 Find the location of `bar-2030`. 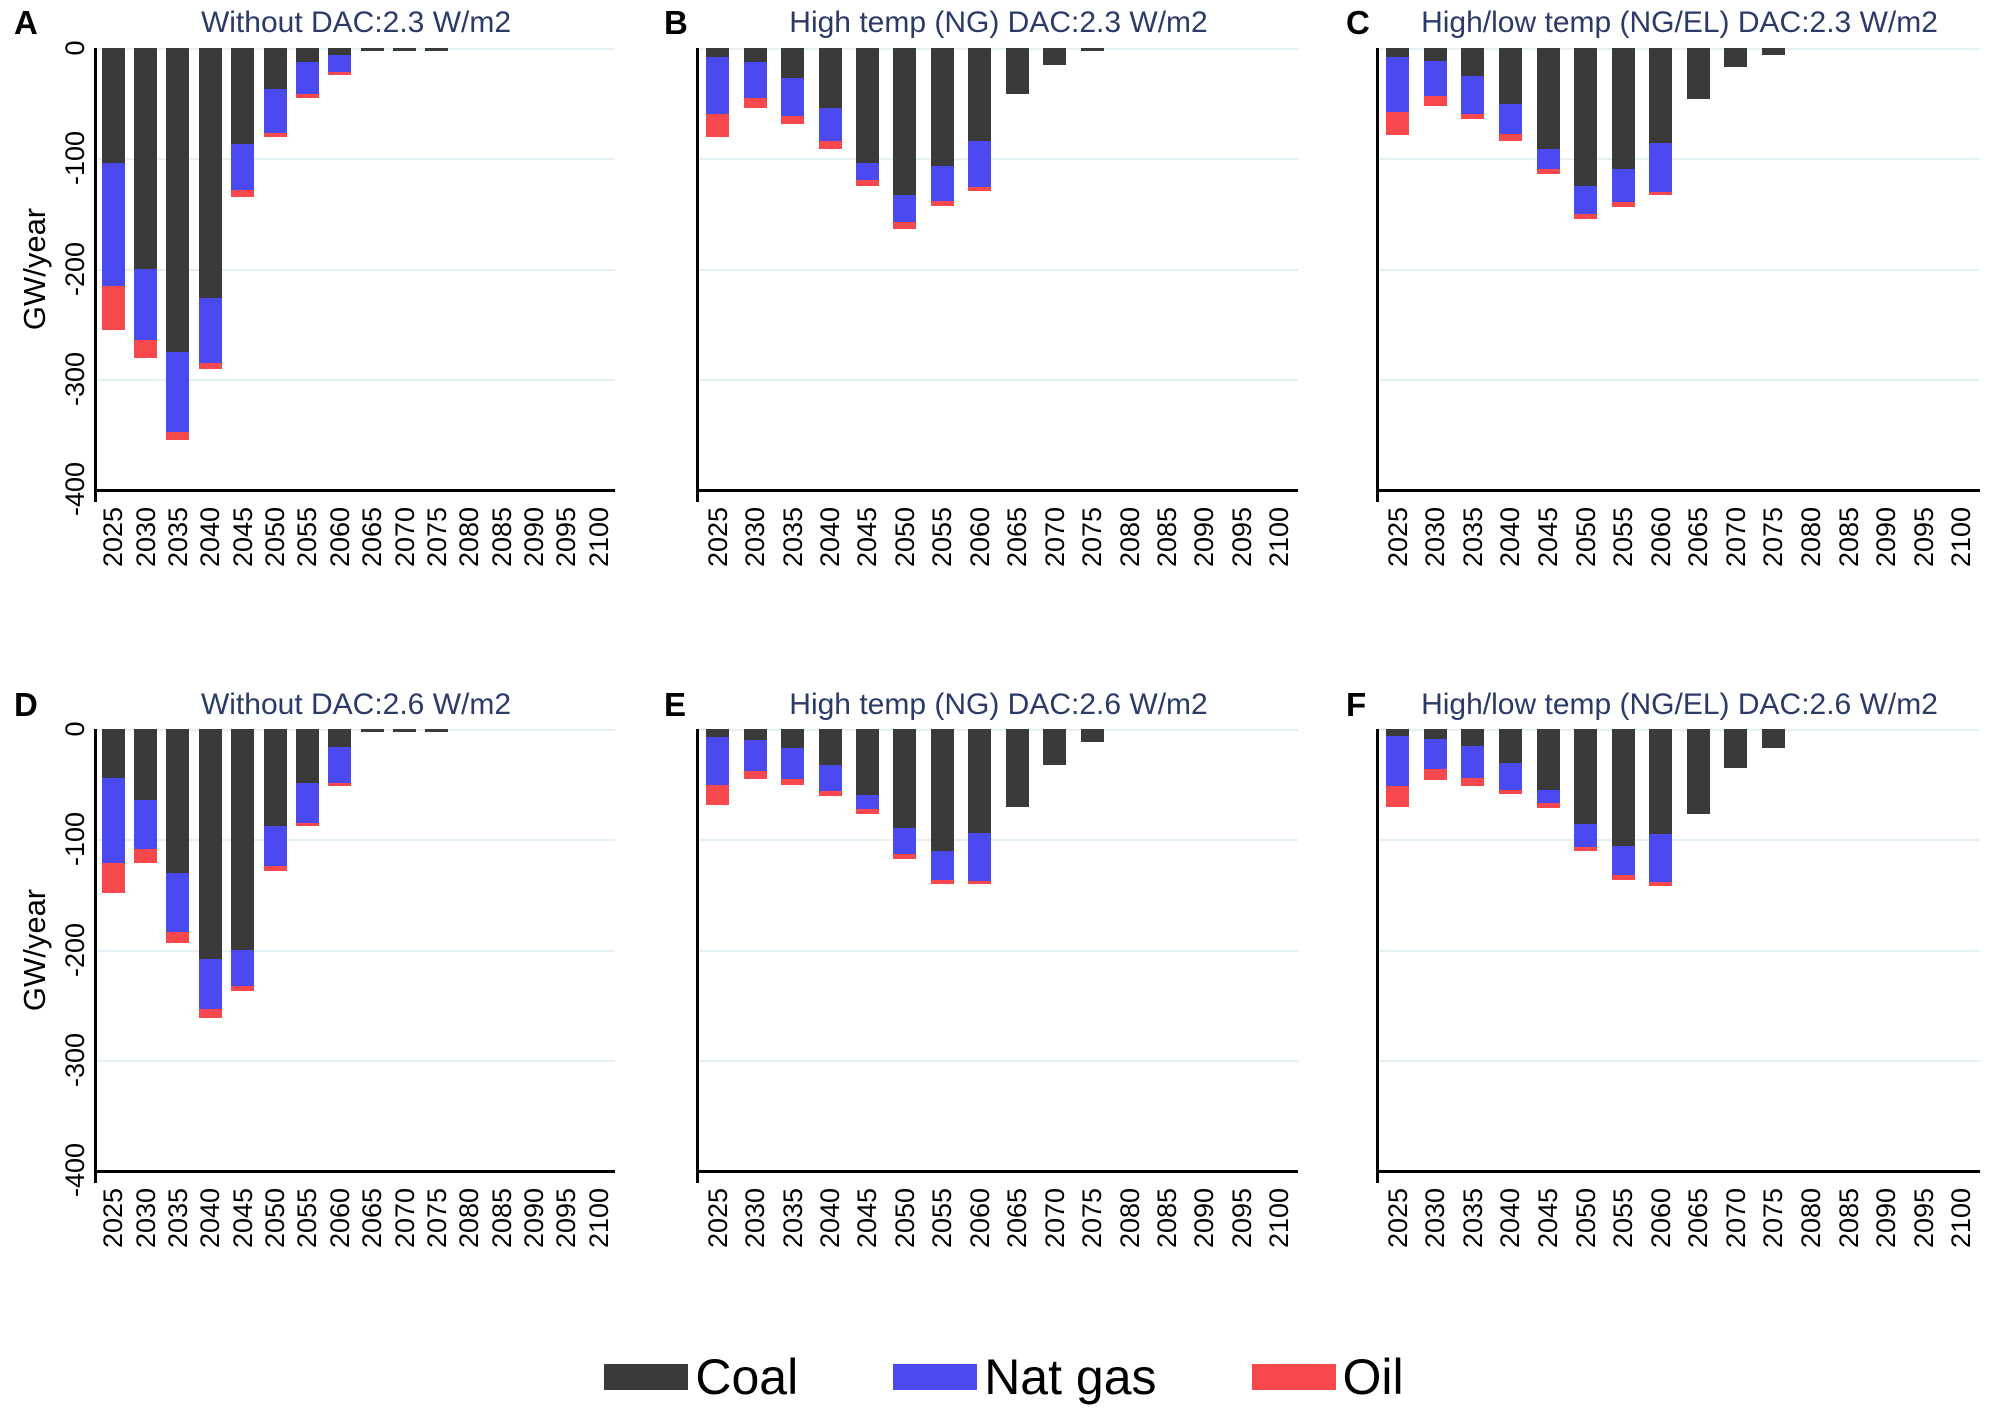

bar-2030 is located at coordinates (146, 796).